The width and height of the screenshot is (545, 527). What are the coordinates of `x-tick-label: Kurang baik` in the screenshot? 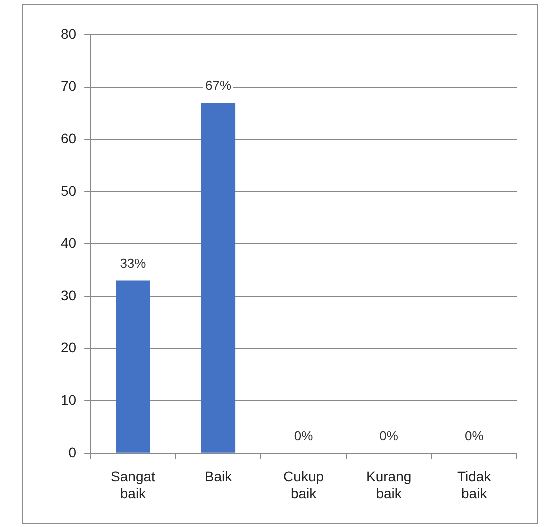 It's located at (389, 485).